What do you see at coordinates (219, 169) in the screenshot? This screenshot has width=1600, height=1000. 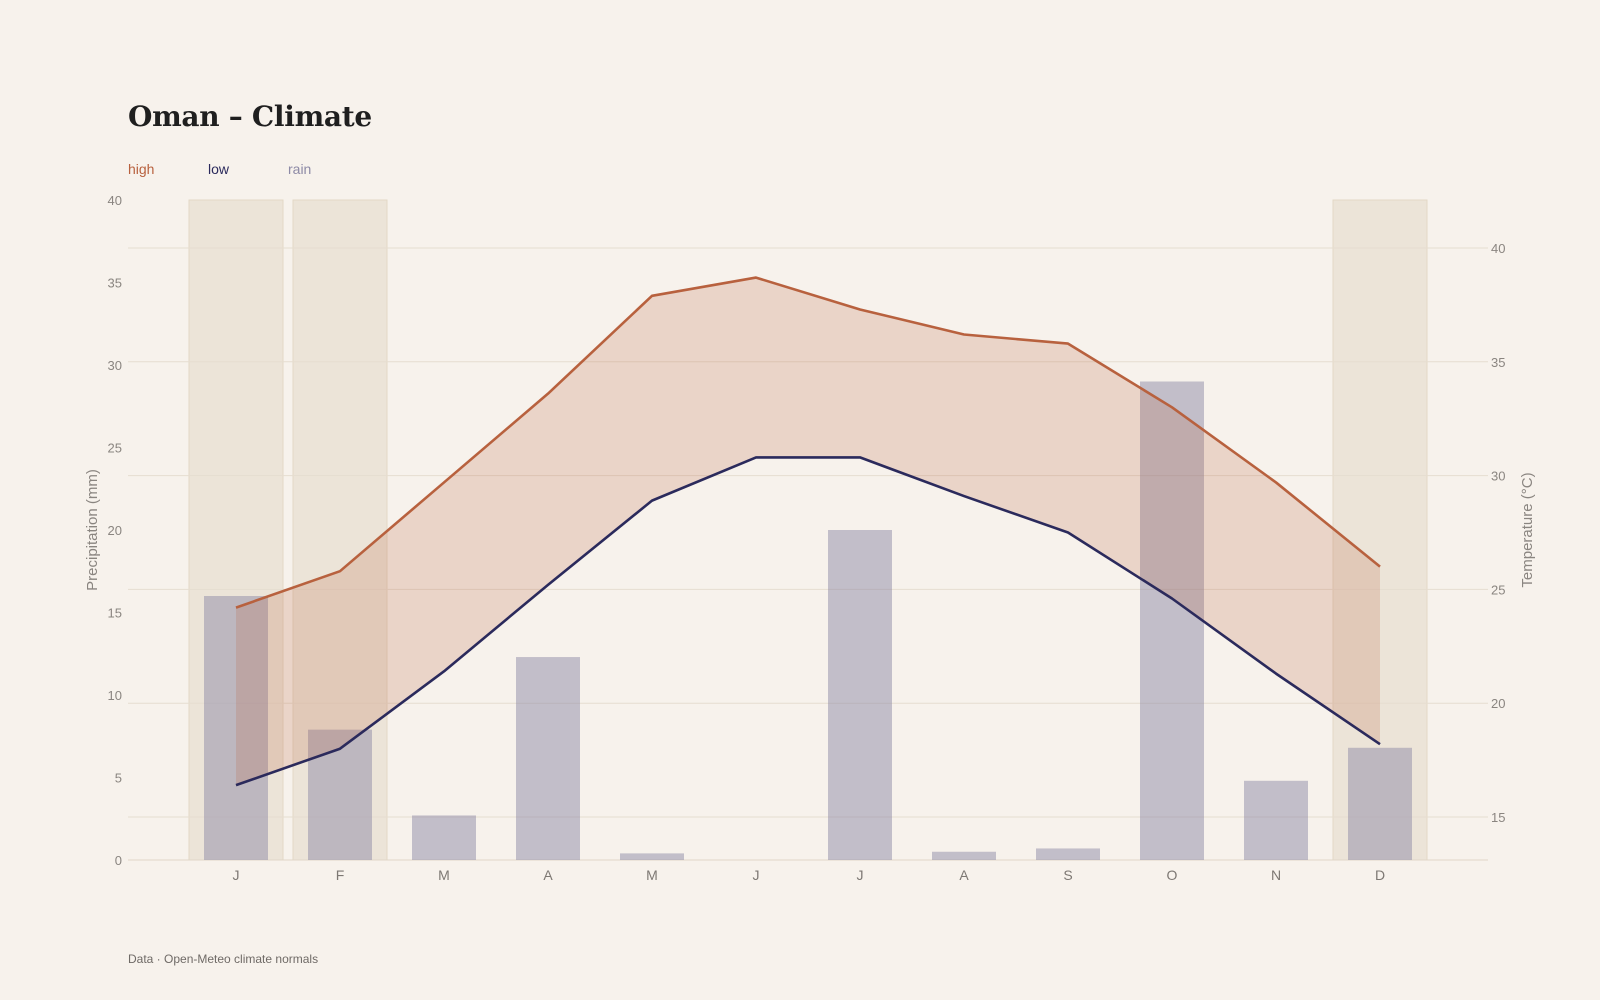 I see `legend-low: low` at bounding box center [219, 169].